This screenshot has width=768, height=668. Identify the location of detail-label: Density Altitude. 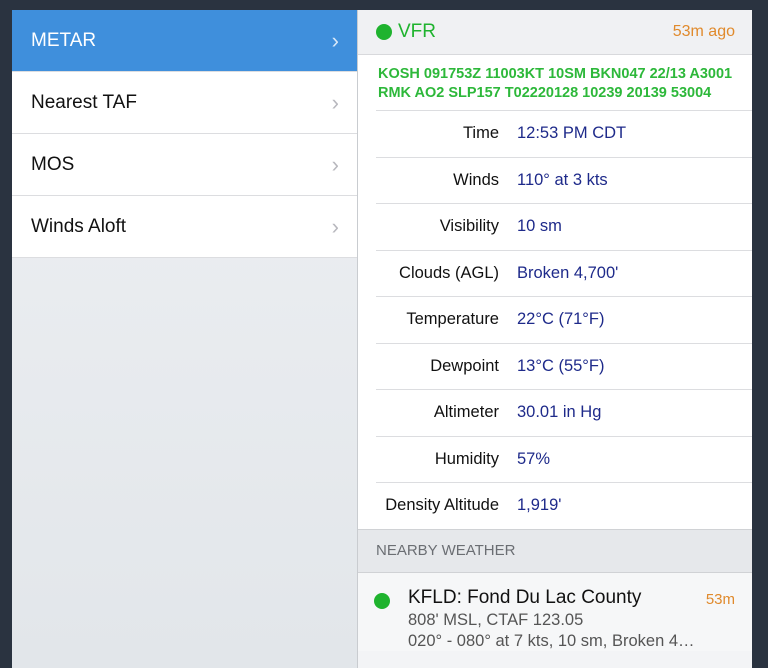
(442, 505).